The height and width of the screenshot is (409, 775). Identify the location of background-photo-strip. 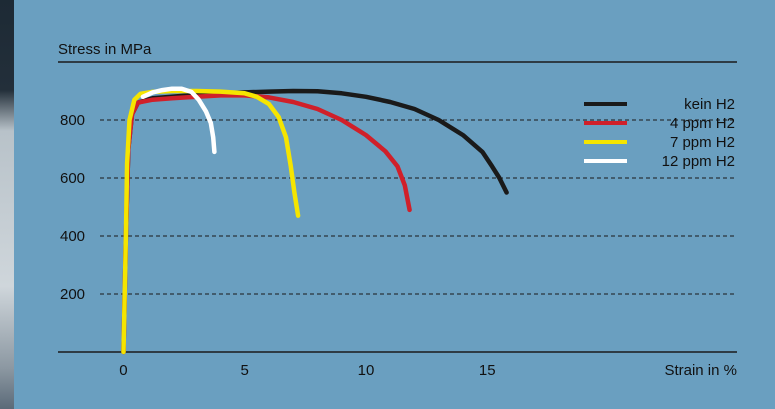
(7, 204).